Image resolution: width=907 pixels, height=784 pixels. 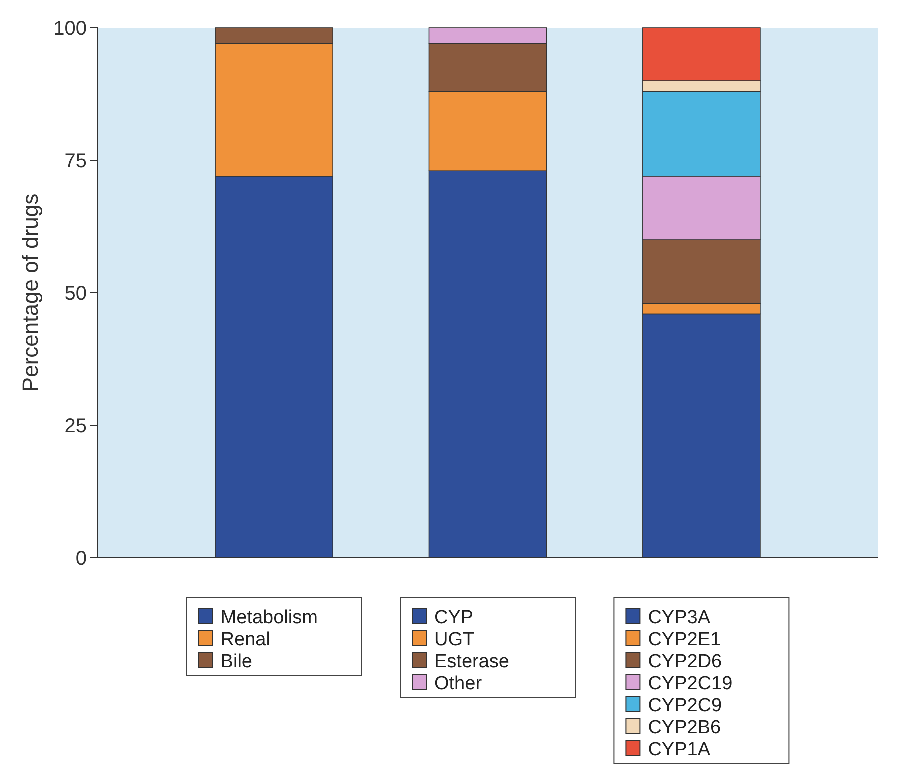 I want to click on legend-label: CYP2D6, so click(x=685, y=662).